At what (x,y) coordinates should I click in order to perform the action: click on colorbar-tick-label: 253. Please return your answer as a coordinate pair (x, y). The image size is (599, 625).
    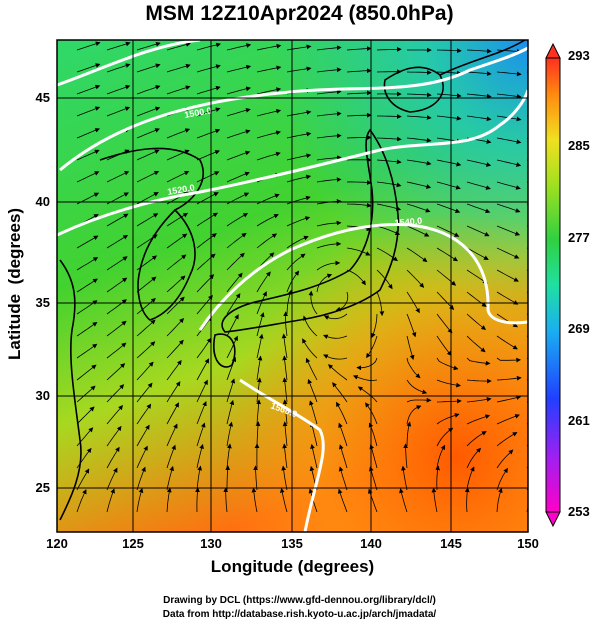
    Looking at the image, I should click on (579, 511).